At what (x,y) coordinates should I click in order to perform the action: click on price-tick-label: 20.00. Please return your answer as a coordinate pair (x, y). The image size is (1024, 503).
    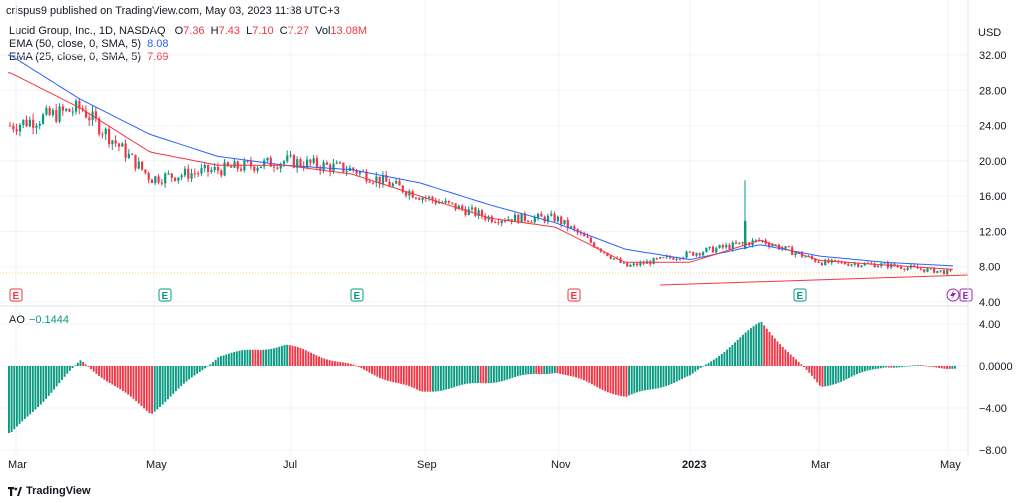
    Looking at the image, I should click on (993, 162).